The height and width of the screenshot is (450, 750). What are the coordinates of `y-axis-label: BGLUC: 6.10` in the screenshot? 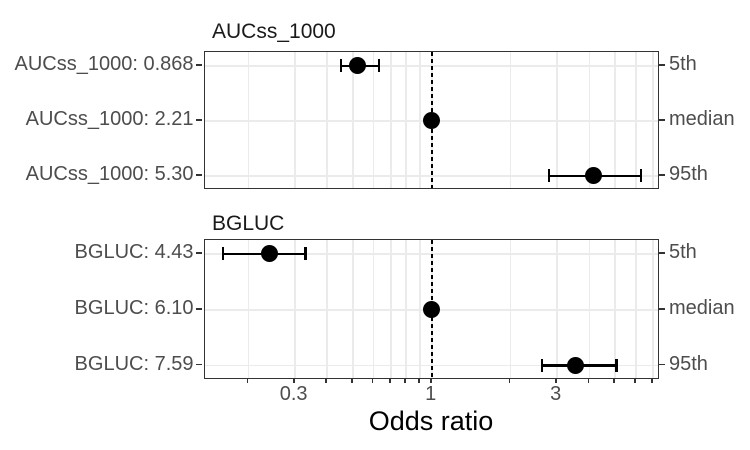 It's located at (134, 308).